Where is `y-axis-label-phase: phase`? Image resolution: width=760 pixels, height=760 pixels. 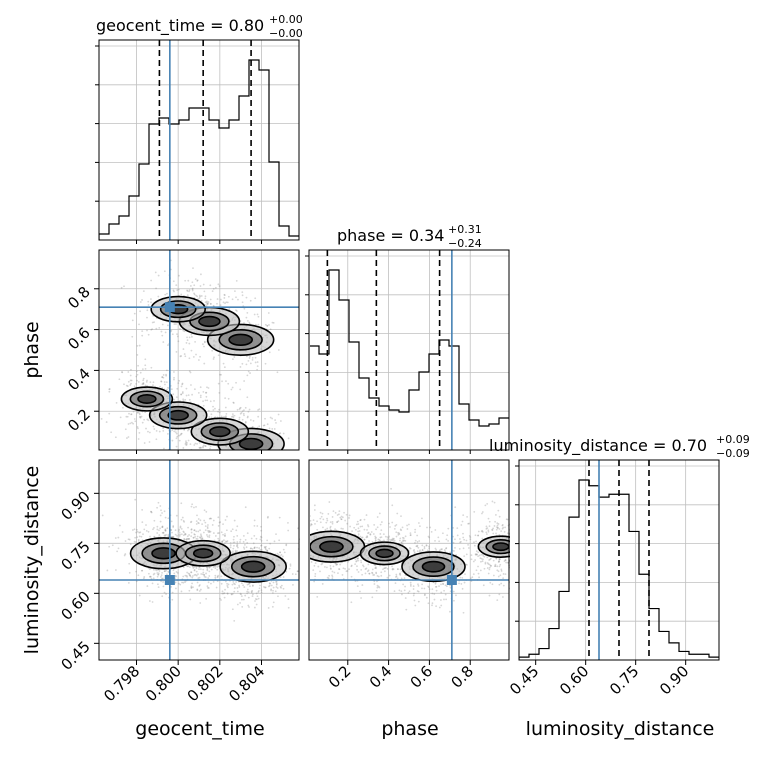 y-axis-label-phase: phase is located at coordinates (32, 349).